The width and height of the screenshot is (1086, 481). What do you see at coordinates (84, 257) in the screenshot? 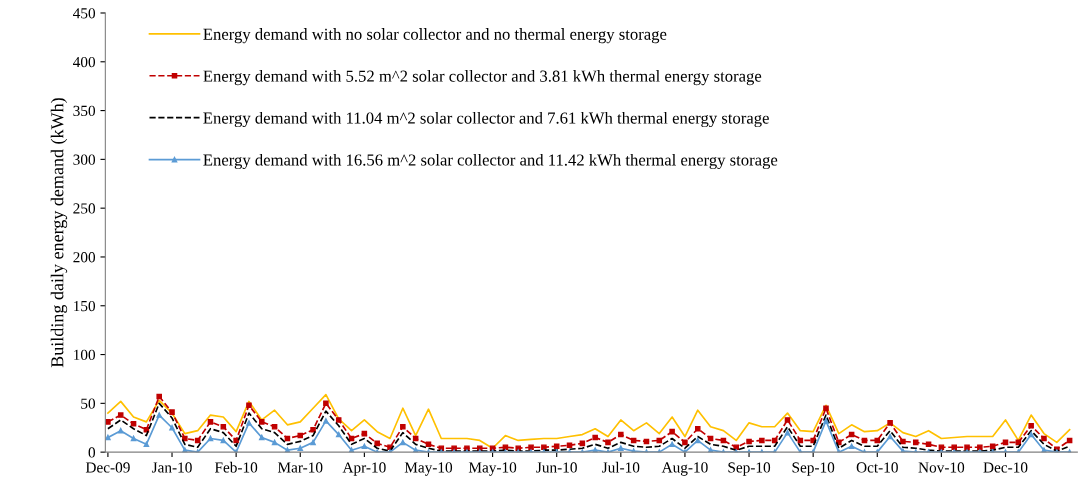
I see `y-tick-label: 200` at bounding box center [84, 257].